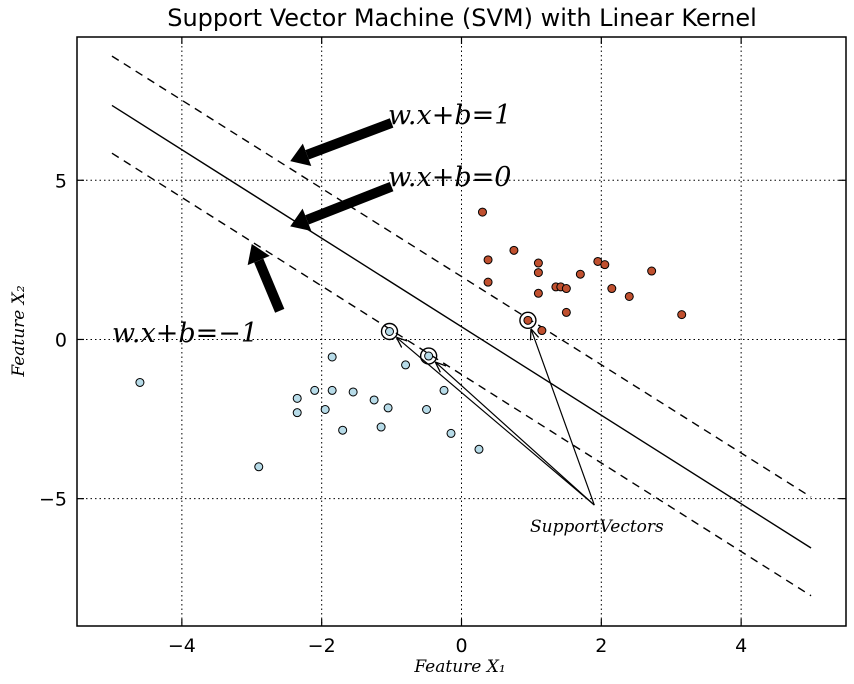 Image resolution: width=854 pixels, height=684 pixels. What do you see at coordinates (449, 177) in the screenshot?
I see `annotation-label-boundary: w.x+b=0` at bounding box center [449, 177].